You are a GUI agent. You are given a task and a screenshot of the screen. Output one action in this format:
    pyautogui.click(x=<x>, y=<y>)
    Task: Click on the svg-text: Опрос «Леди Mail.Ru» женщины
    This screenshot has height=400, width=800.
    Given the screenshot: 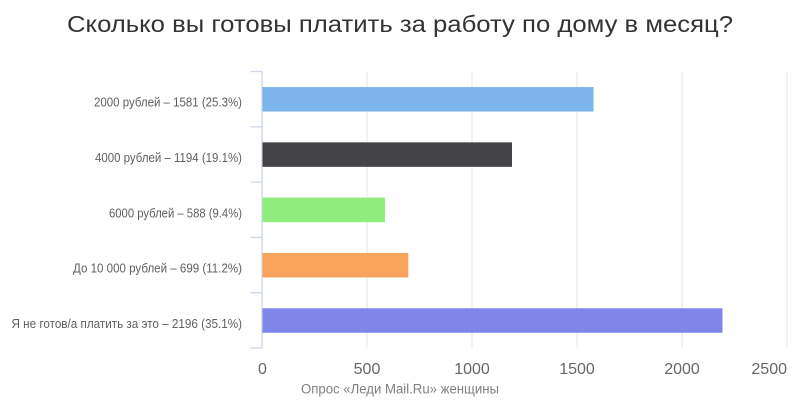 What is the action you would take?
    pyautogui.click(x=400, y=389)
    